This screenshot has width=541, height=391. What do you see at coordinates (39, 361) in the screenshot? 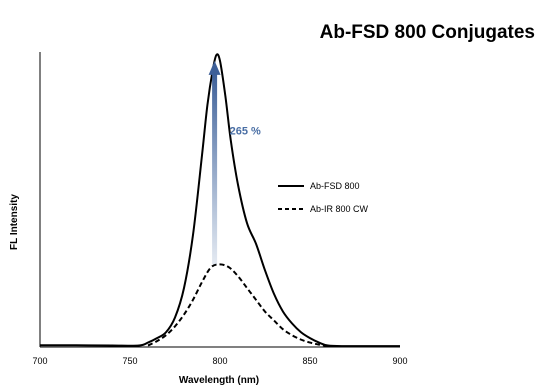
I see `x-tick-label: 700` at bounding box center [39, 361].